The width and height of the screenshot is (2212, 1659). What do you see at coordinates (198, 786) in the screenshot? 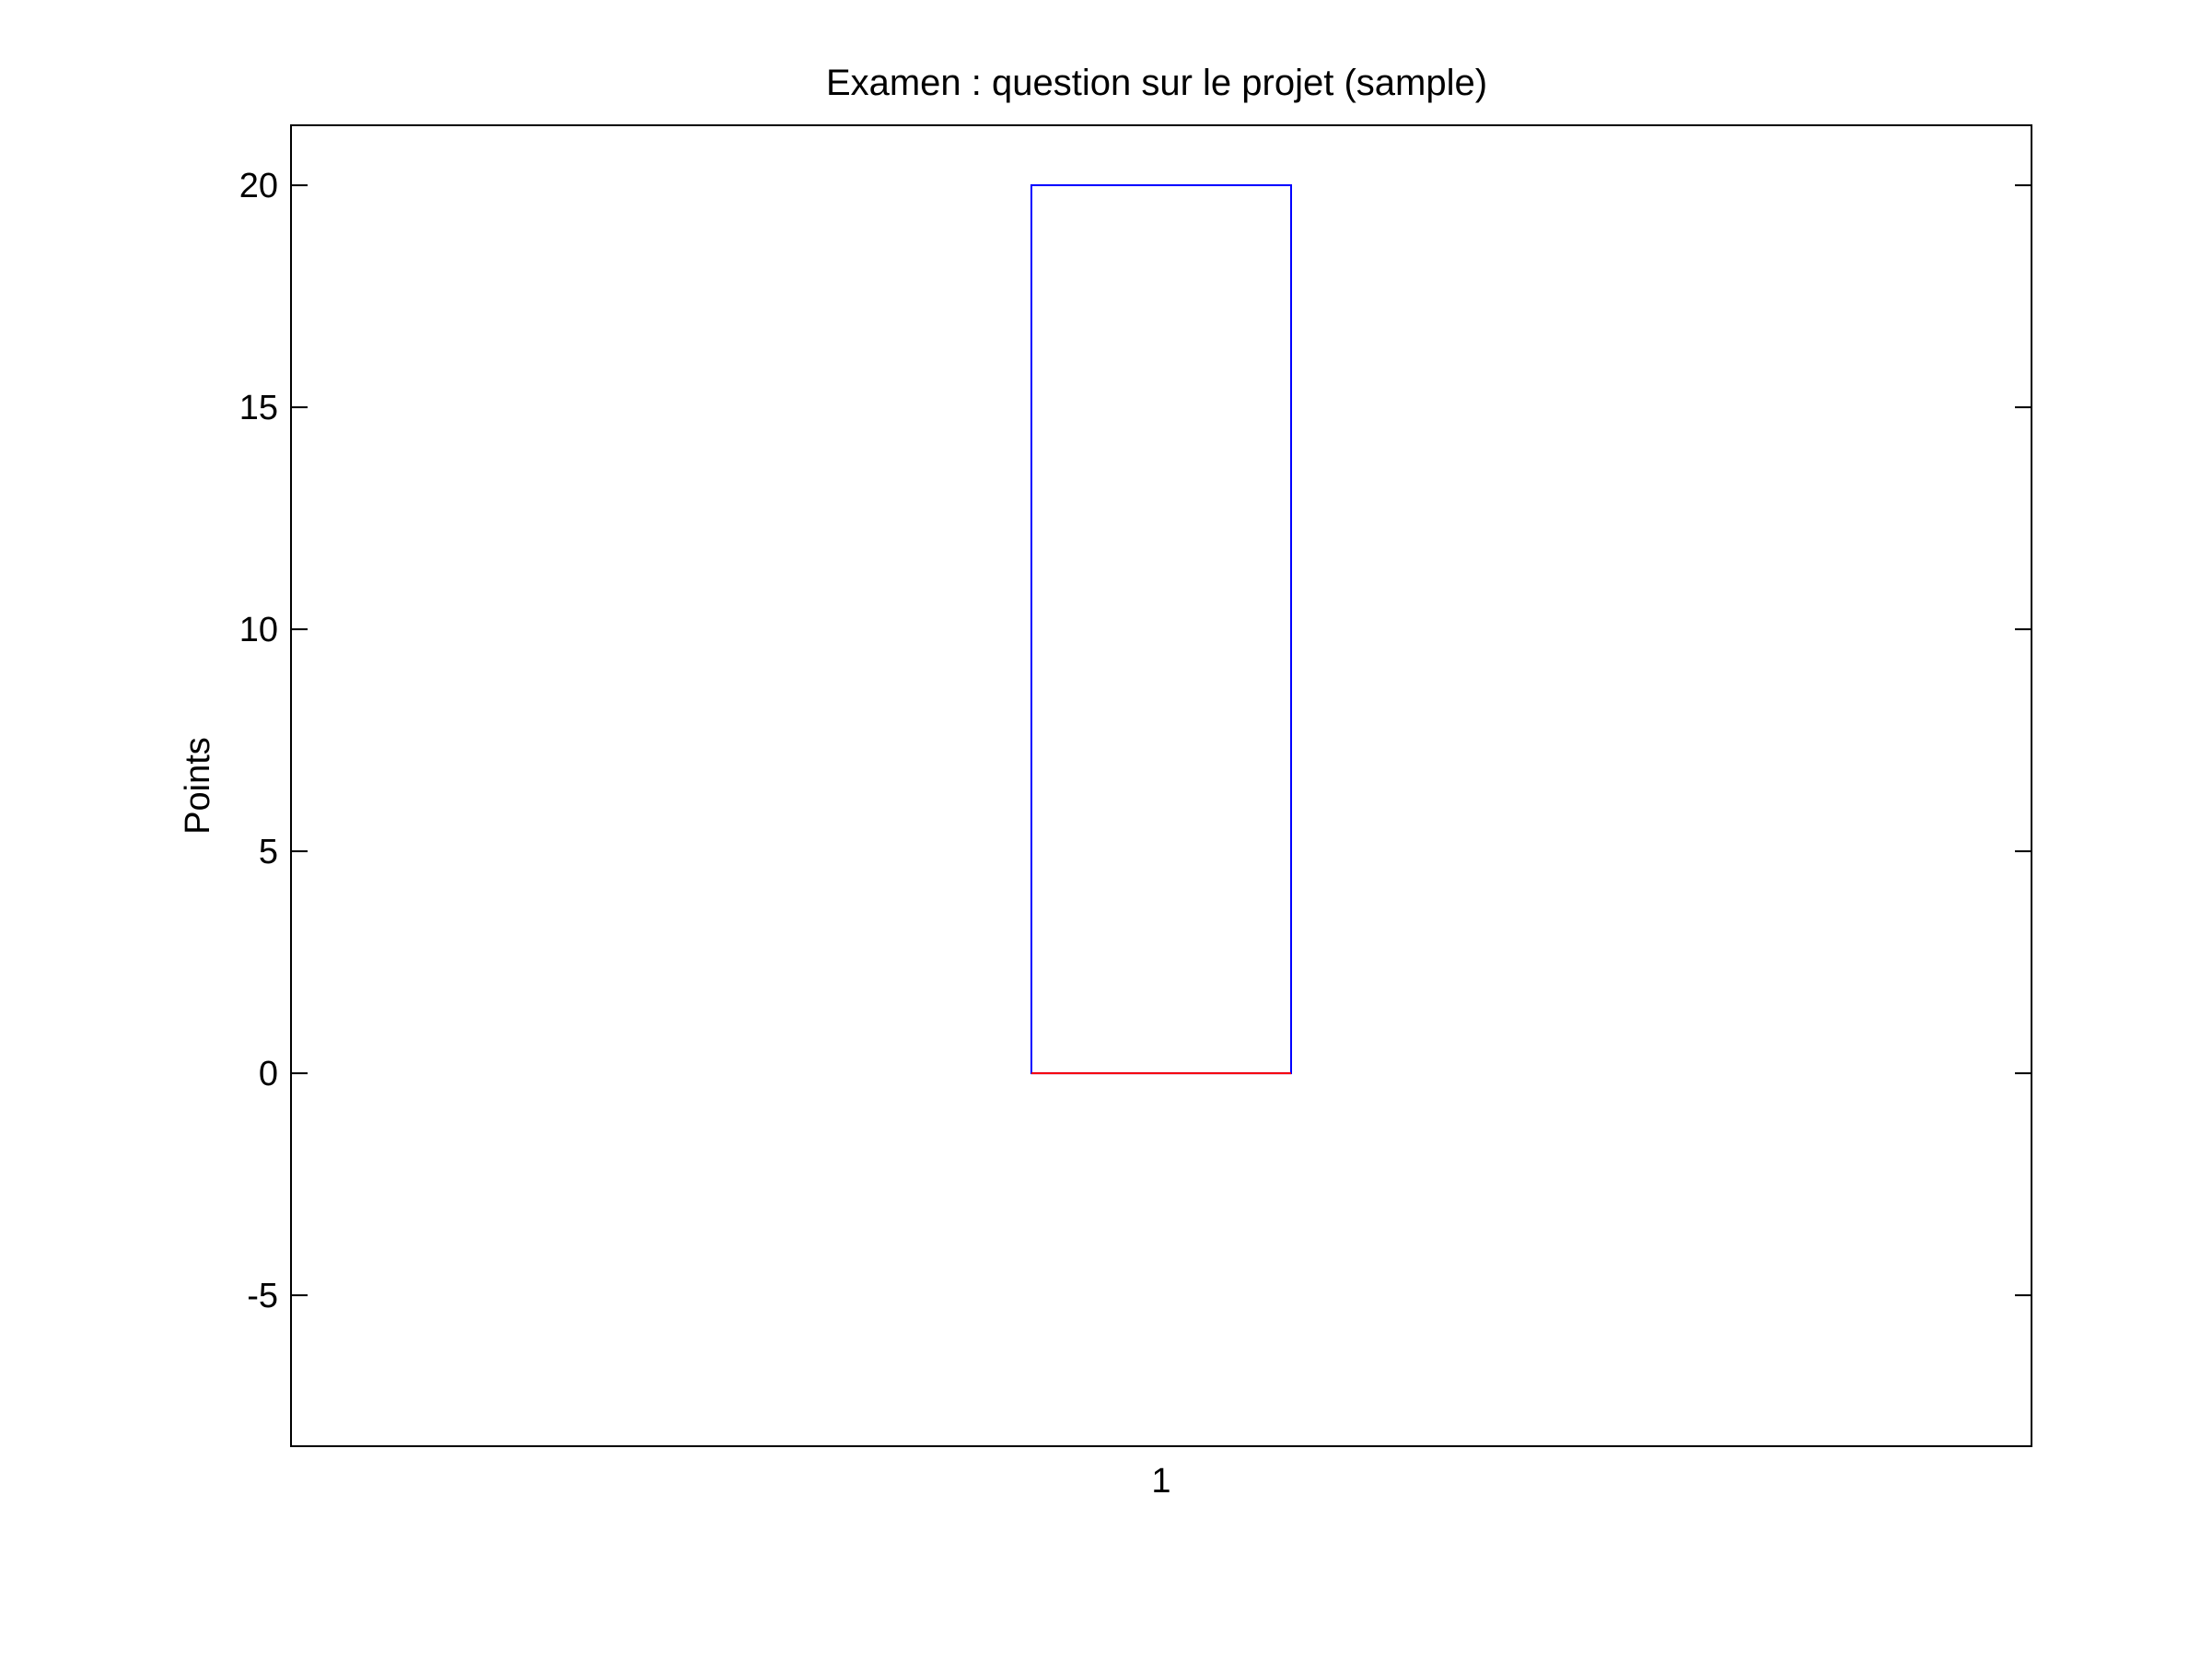
I see `y-axis-label: Points` at bounding box center [198, 786].